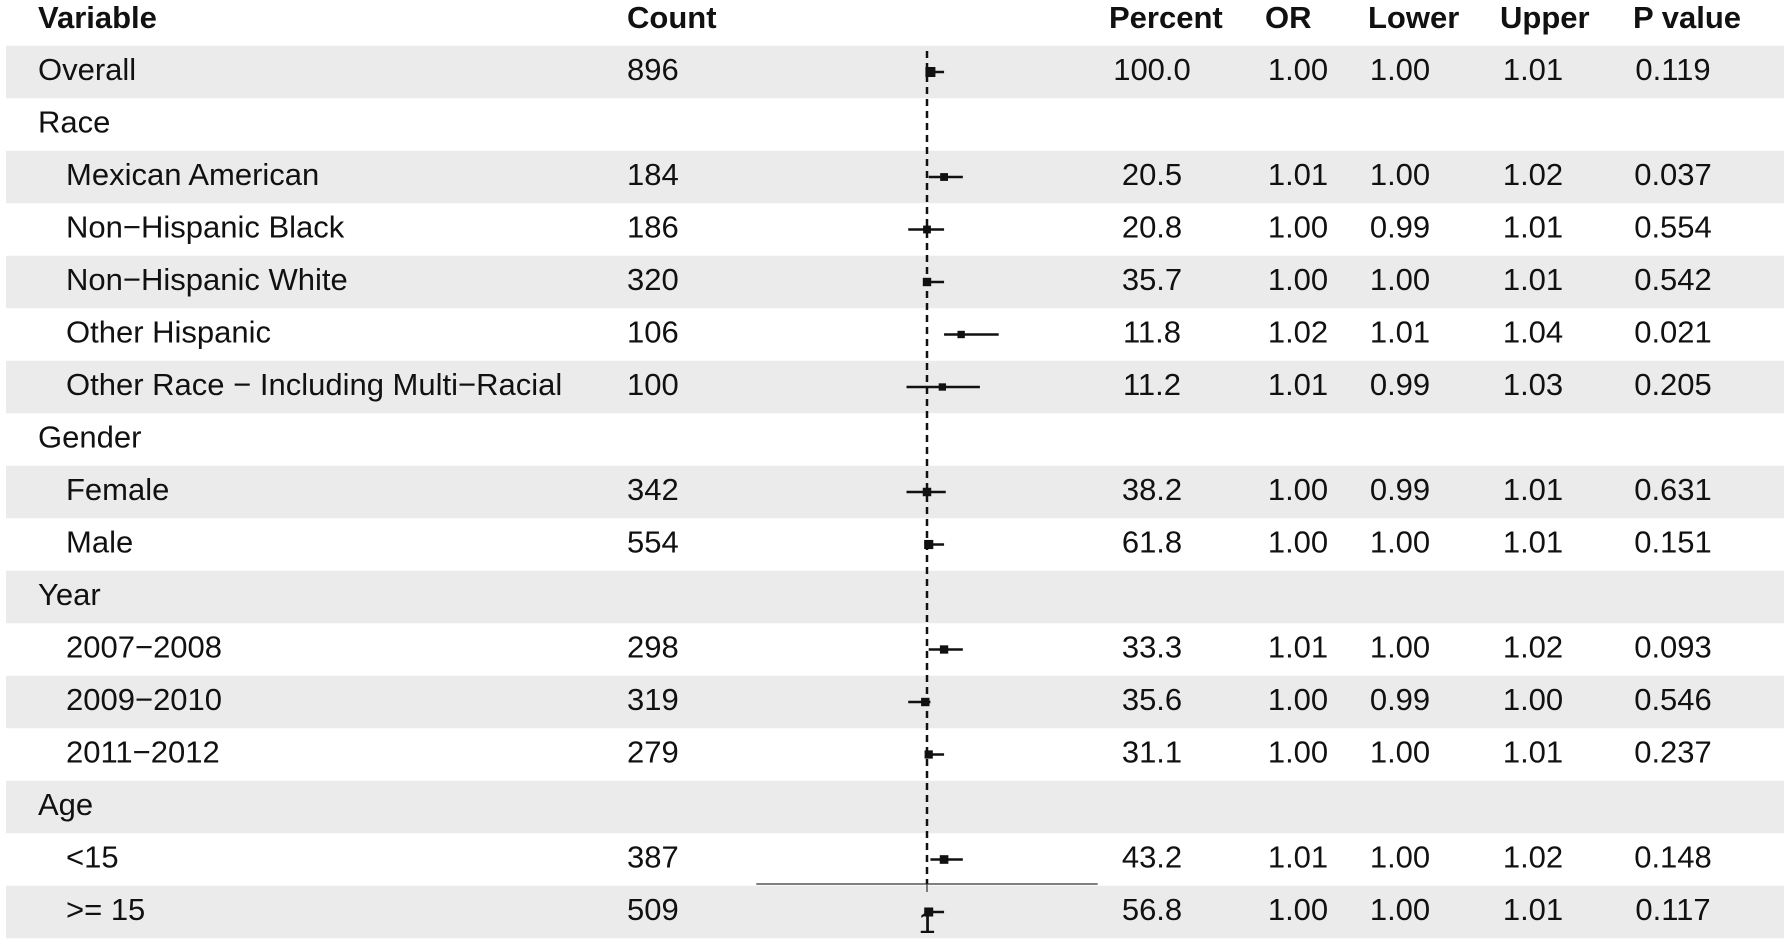 Image resolution: width=1784 pixels, height=944 pixels. What do you see at coordinates (117, 489) in the screenshot?
I see `variable-label: Female` at bounding box center [117, 489].